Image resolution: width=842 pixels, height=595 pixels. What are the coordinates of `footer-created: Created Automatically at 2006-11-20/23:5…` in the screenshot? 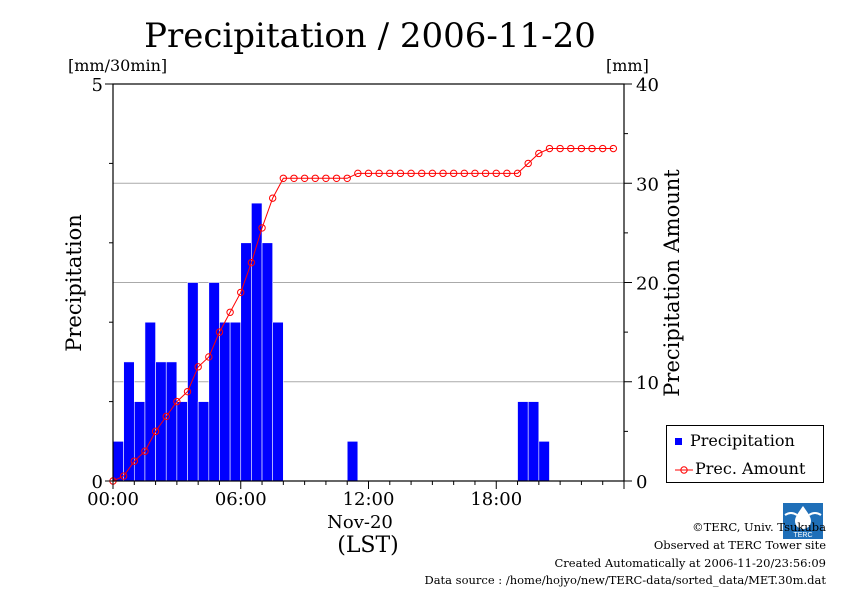 It's located at (690, 563).